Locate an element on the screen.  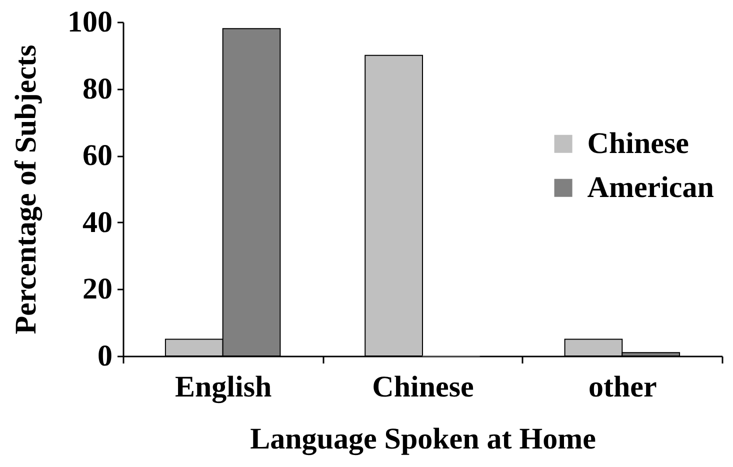
y-tick-label: 20 is located at coordinates (97, 289).